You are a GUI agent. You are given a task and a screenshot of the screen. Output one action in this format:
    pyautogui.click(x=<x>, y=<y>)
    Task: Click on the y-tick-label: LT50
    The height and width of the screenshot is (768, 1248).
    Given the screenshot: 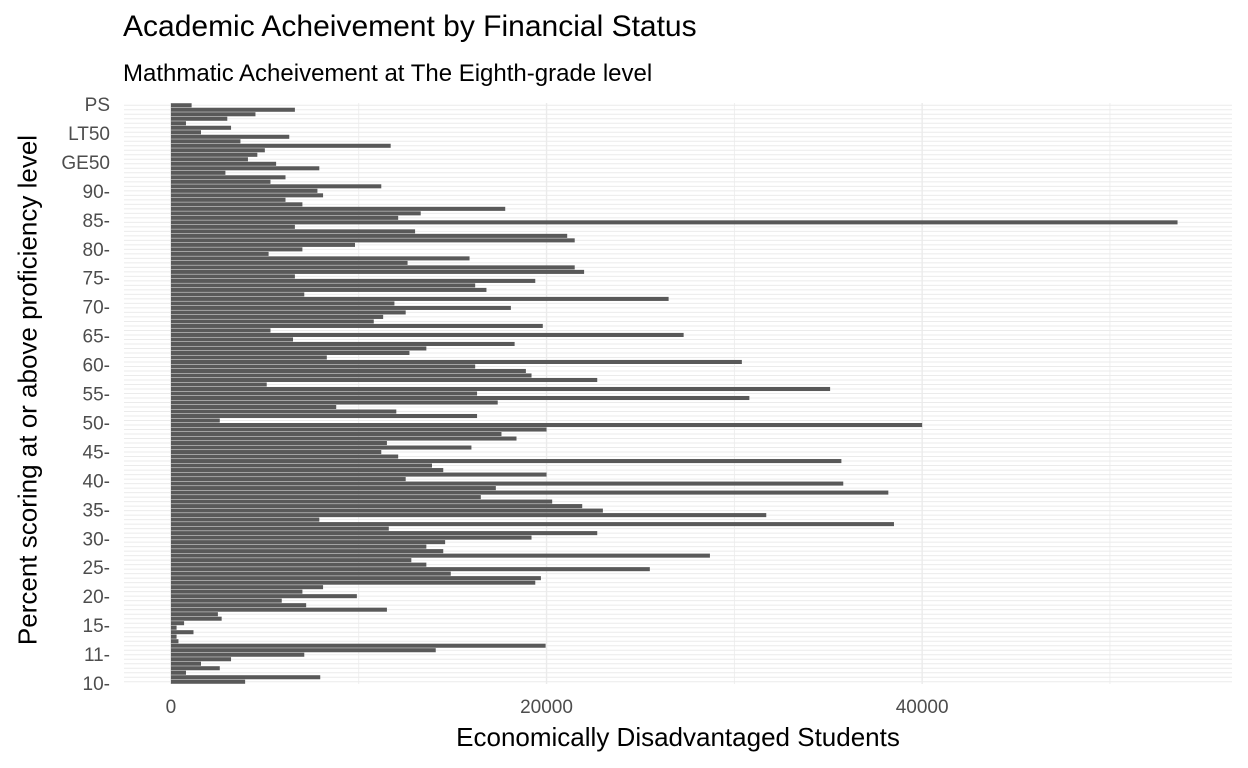 What is the action you would take?
    pyautogui.click(x=89, y=134)
    